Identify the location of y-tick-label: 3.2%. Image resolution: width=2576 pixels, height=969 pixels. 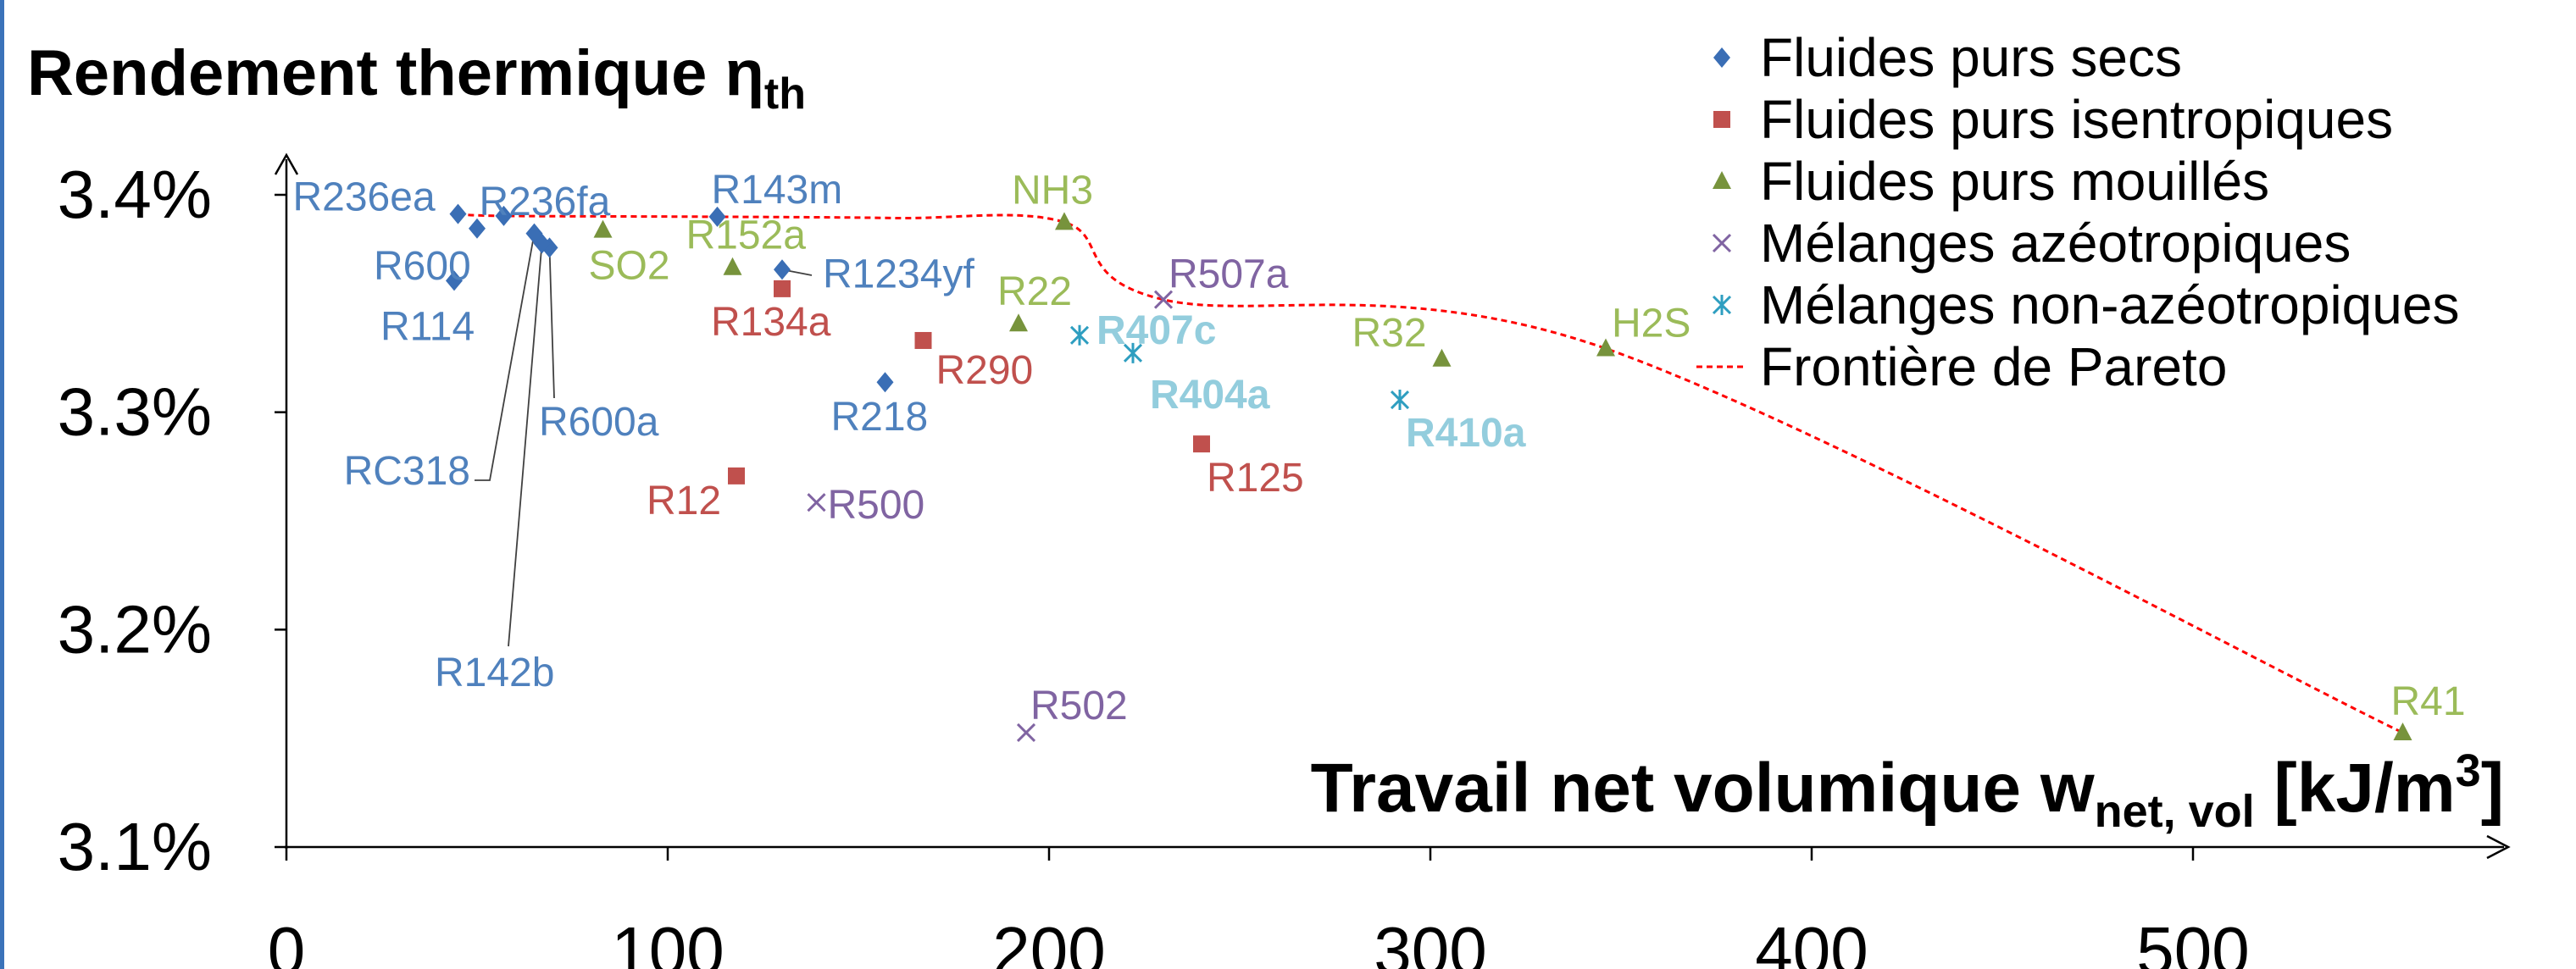
(135, 629).